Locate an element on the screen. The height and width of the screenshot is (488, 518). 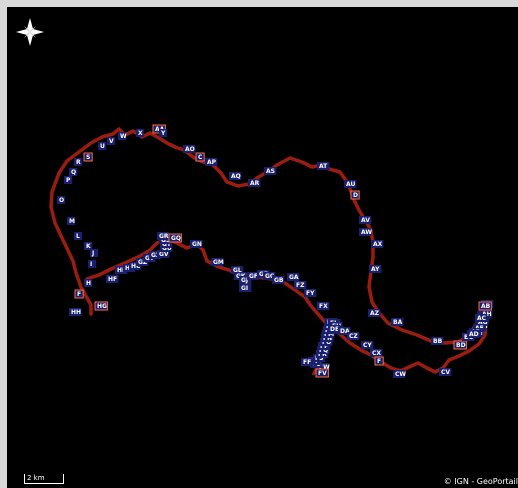
waypoint-label: Y is located at coordinates (163, 133).